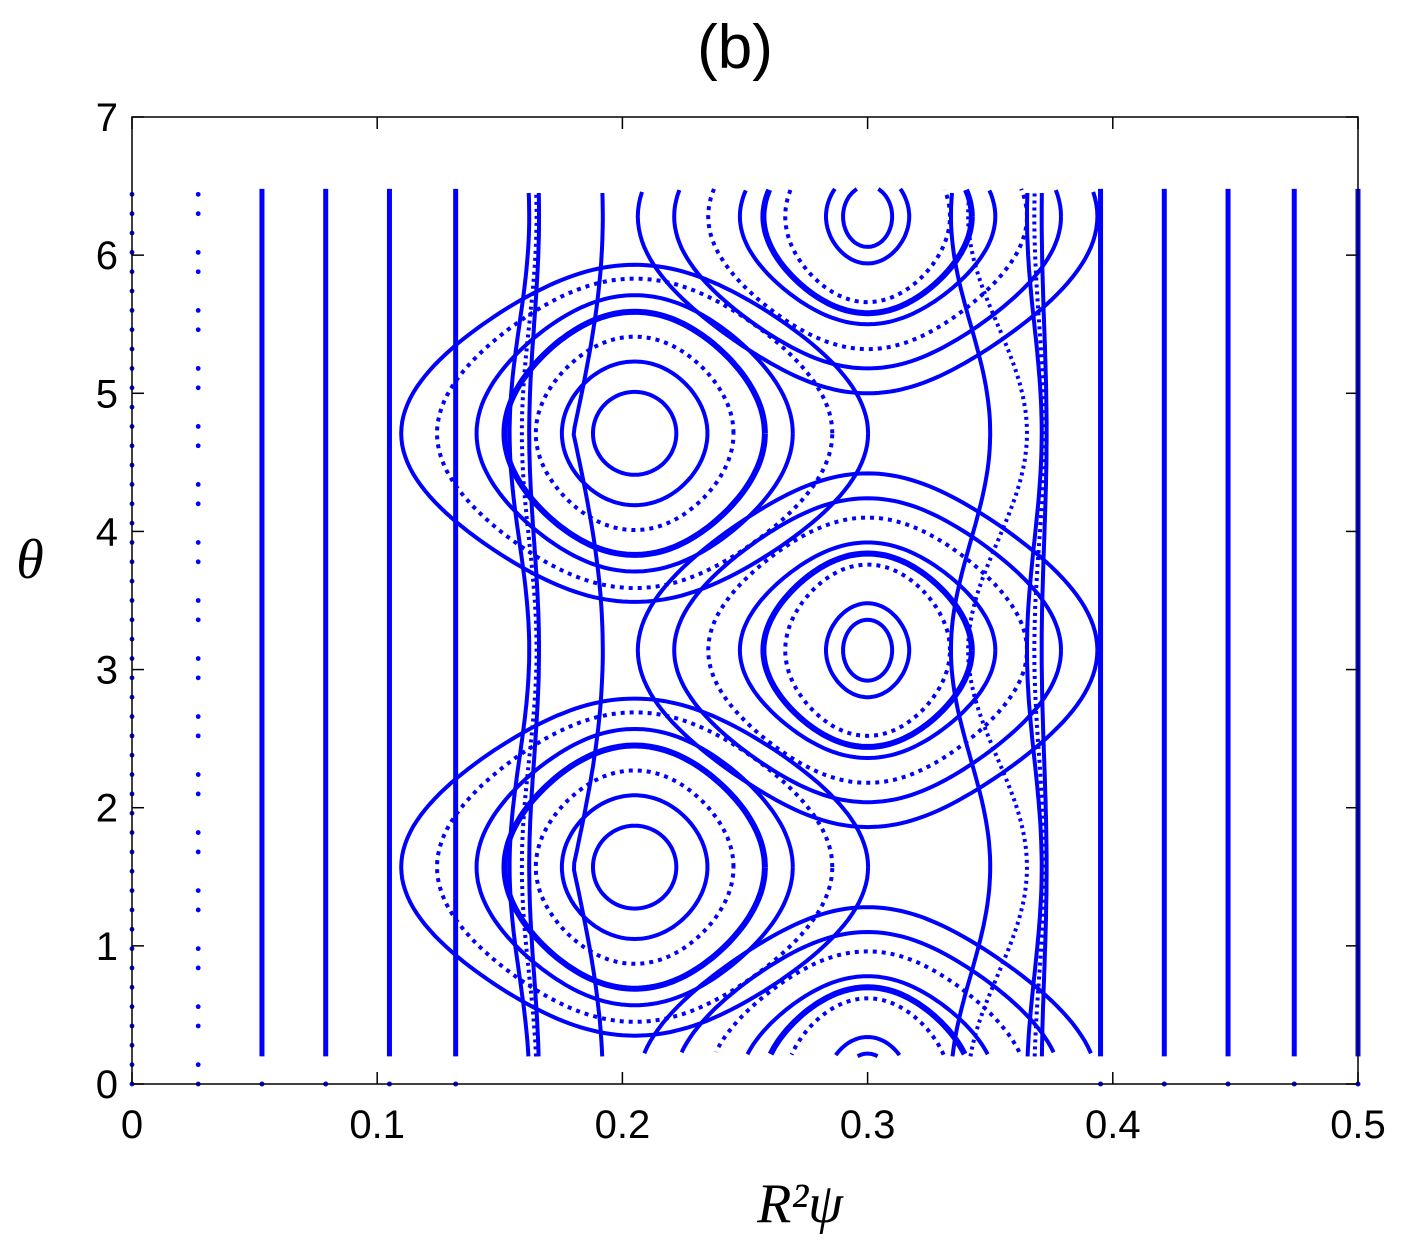  Describe the element at coordinates (30, 560) in the screenshot. I see `y-axis-label: θ` at that location.